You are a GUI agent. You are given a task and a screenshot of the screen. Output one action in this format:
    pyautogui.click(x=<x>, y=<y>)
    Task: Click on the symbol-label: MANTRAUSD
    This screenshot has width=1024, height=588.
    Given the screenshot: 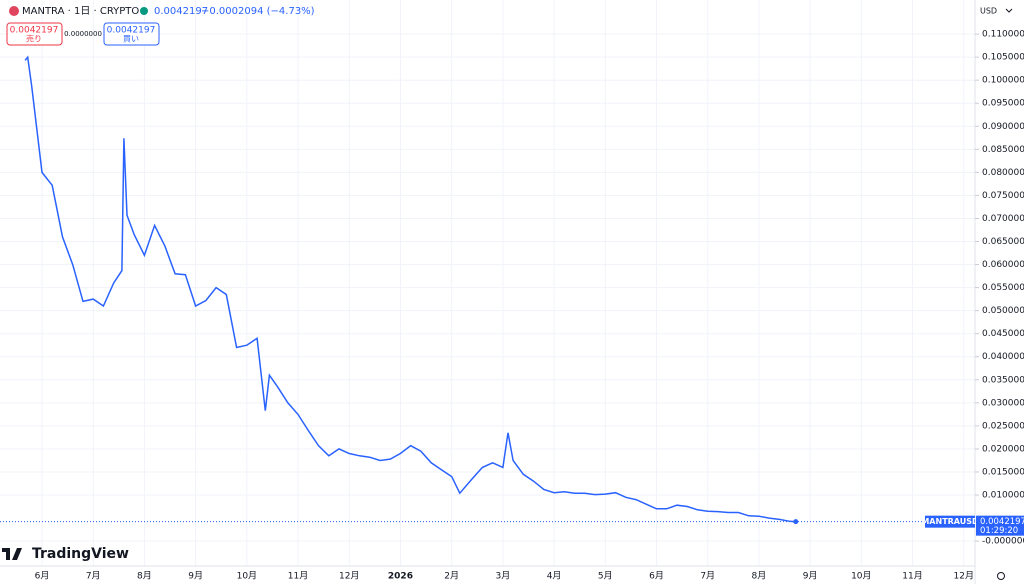 What is the action you would take?
    pyautogui.click(x=950, y=521)
    